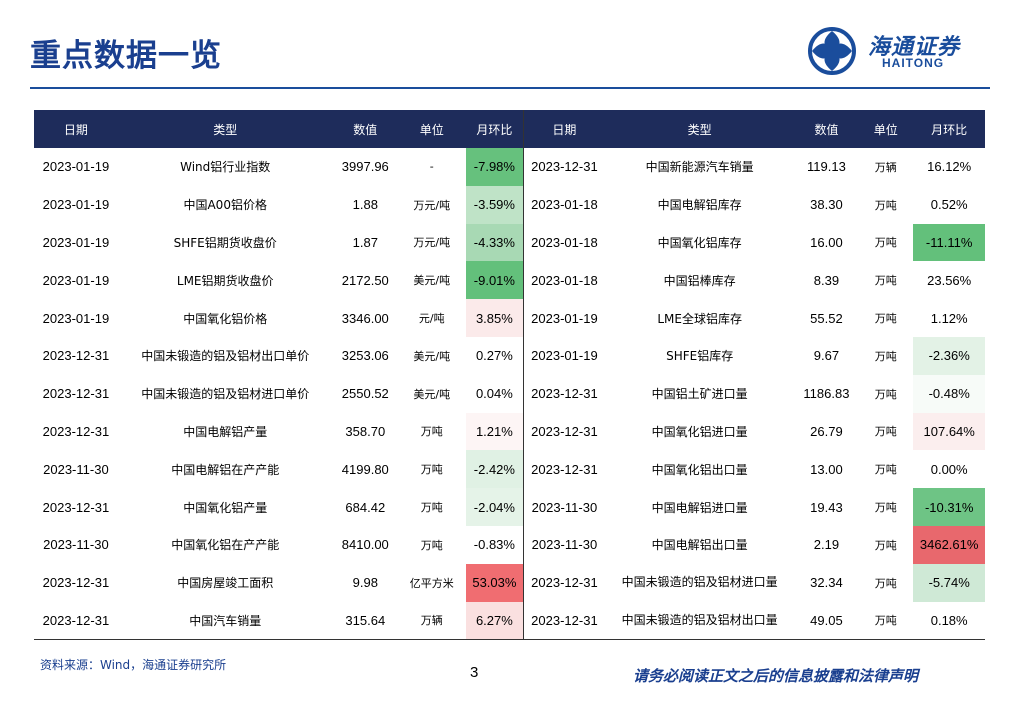 The width and height of the screenshot is (1024, 707). What do you see at coordinates (914, 47) in the screenshot?
I see `logo-chinese-name: 海通证券` at bounding box center [914, 47].